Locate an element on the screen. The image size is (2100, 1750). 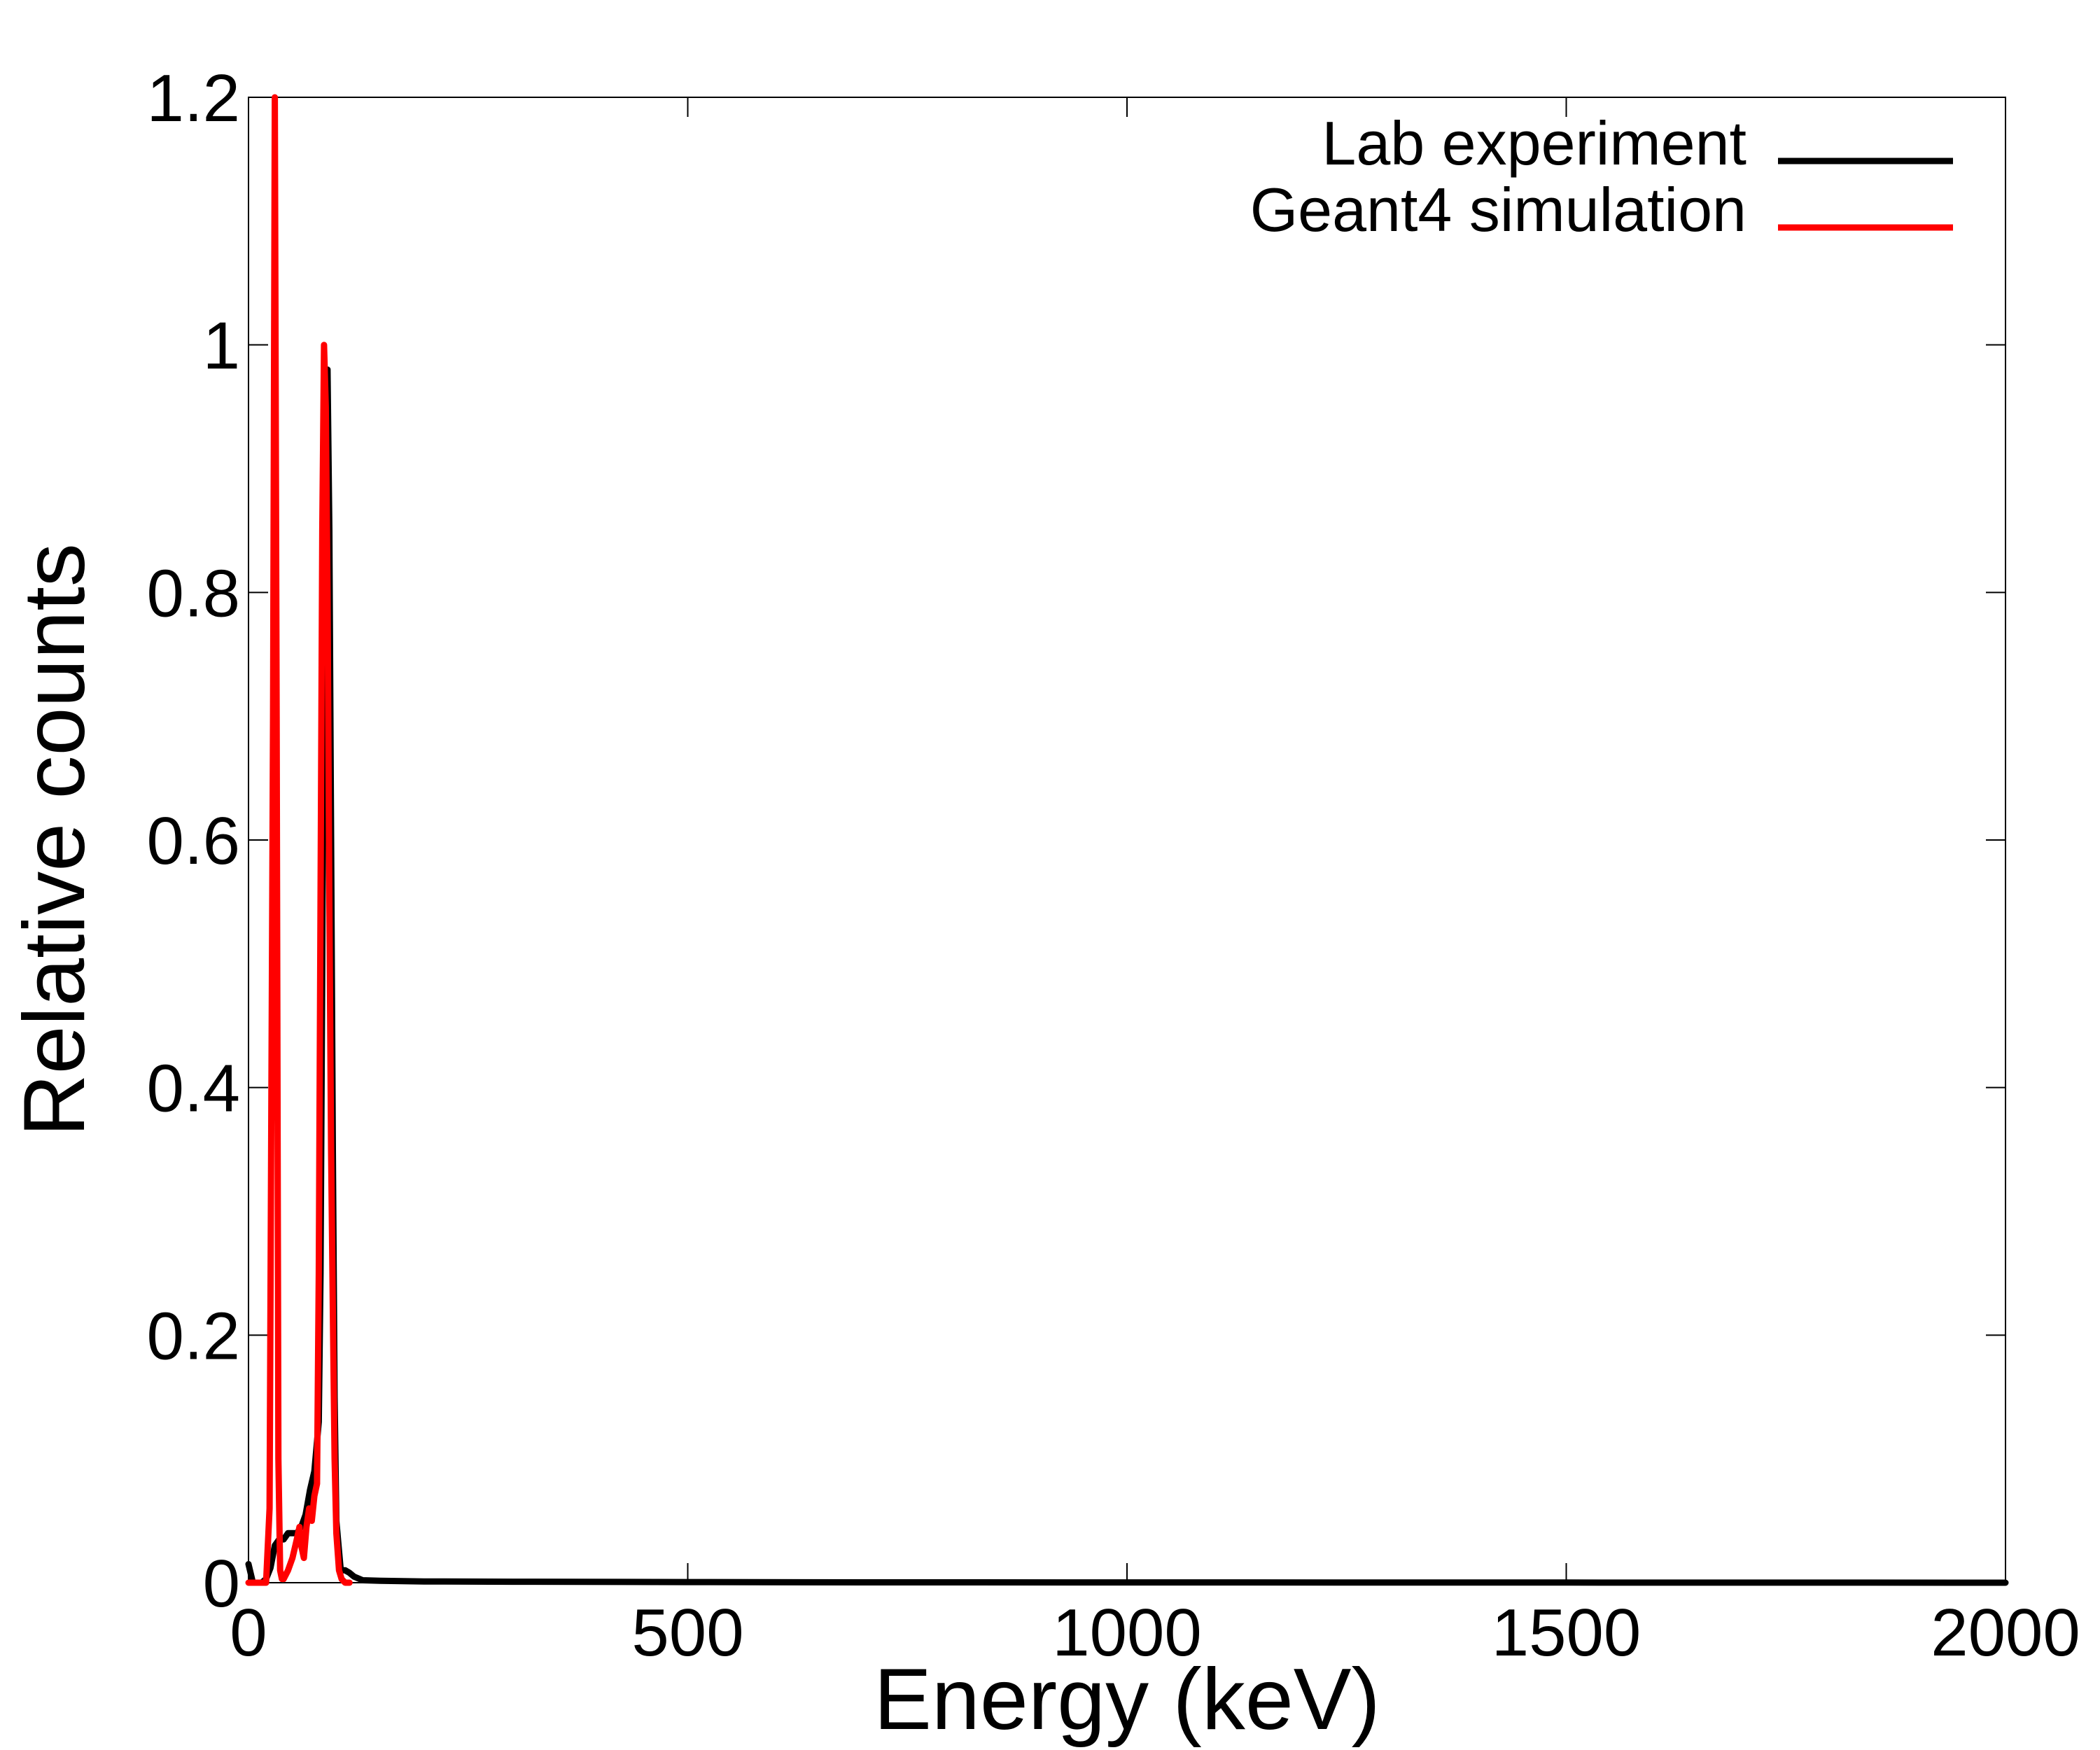
x-tick-label: 0 is located at coordinates (248, 1632).